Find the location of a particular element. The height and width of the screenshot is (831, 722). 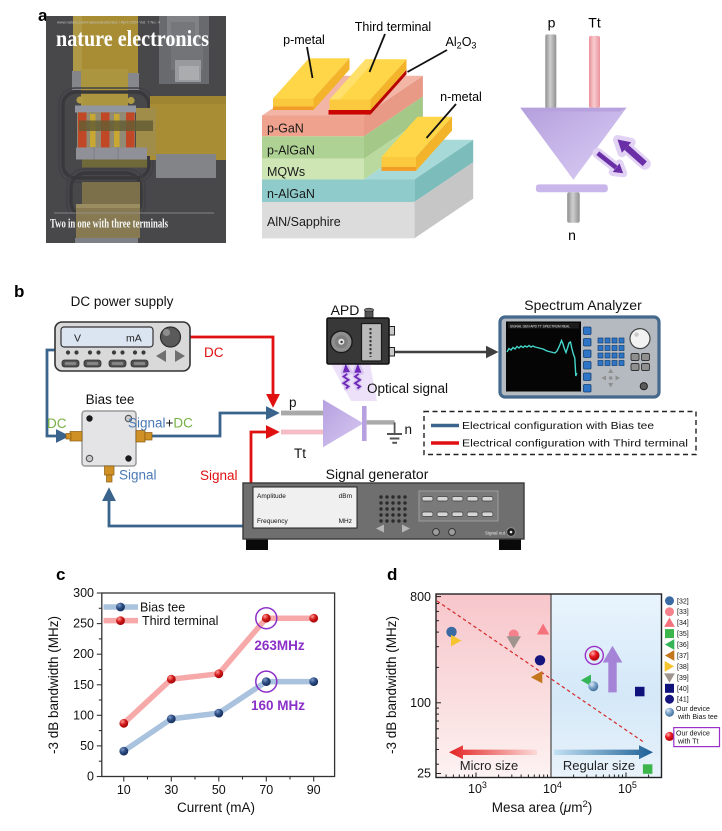

svg-text: Signal generator is located at coordinates (377, 474).